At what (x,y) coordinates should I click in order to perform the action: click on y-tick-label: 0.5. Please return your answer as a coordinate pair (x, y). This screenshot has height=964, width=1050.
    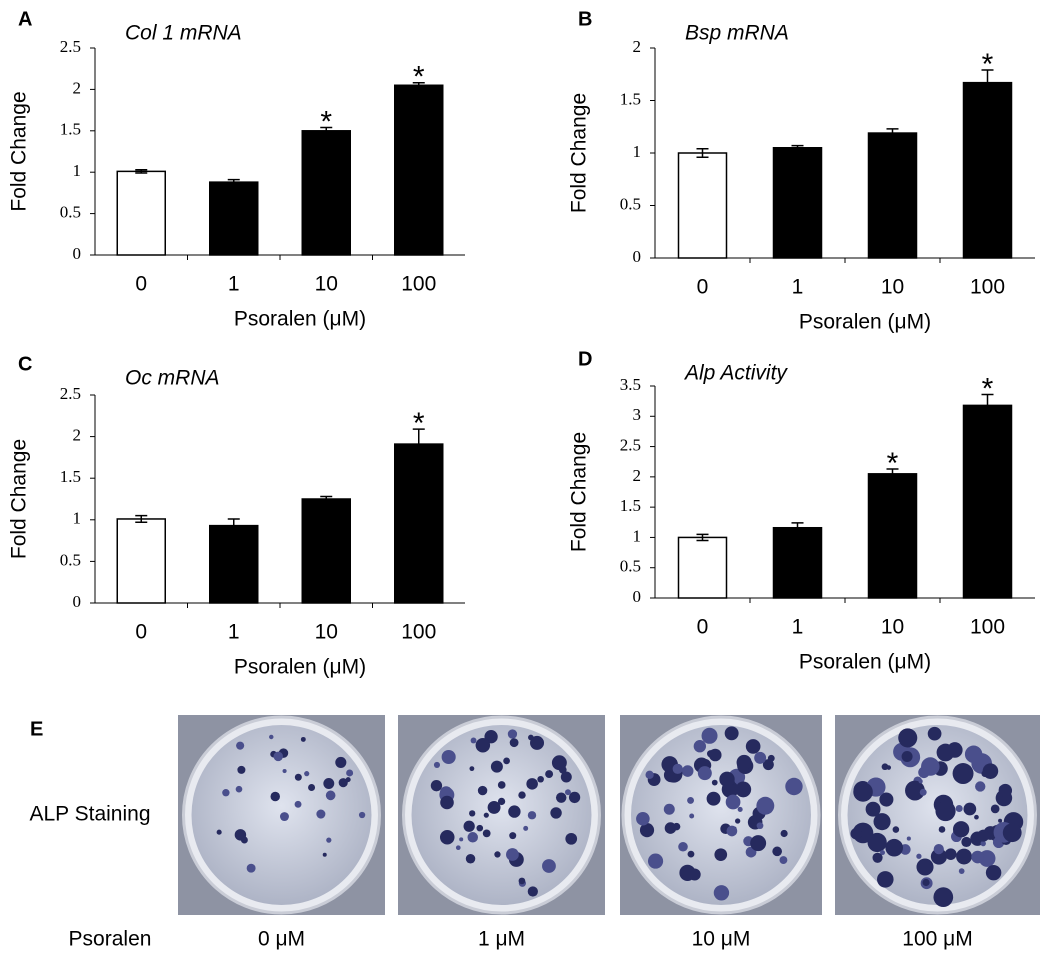
    Looking at the image, I should click on (70, 212).